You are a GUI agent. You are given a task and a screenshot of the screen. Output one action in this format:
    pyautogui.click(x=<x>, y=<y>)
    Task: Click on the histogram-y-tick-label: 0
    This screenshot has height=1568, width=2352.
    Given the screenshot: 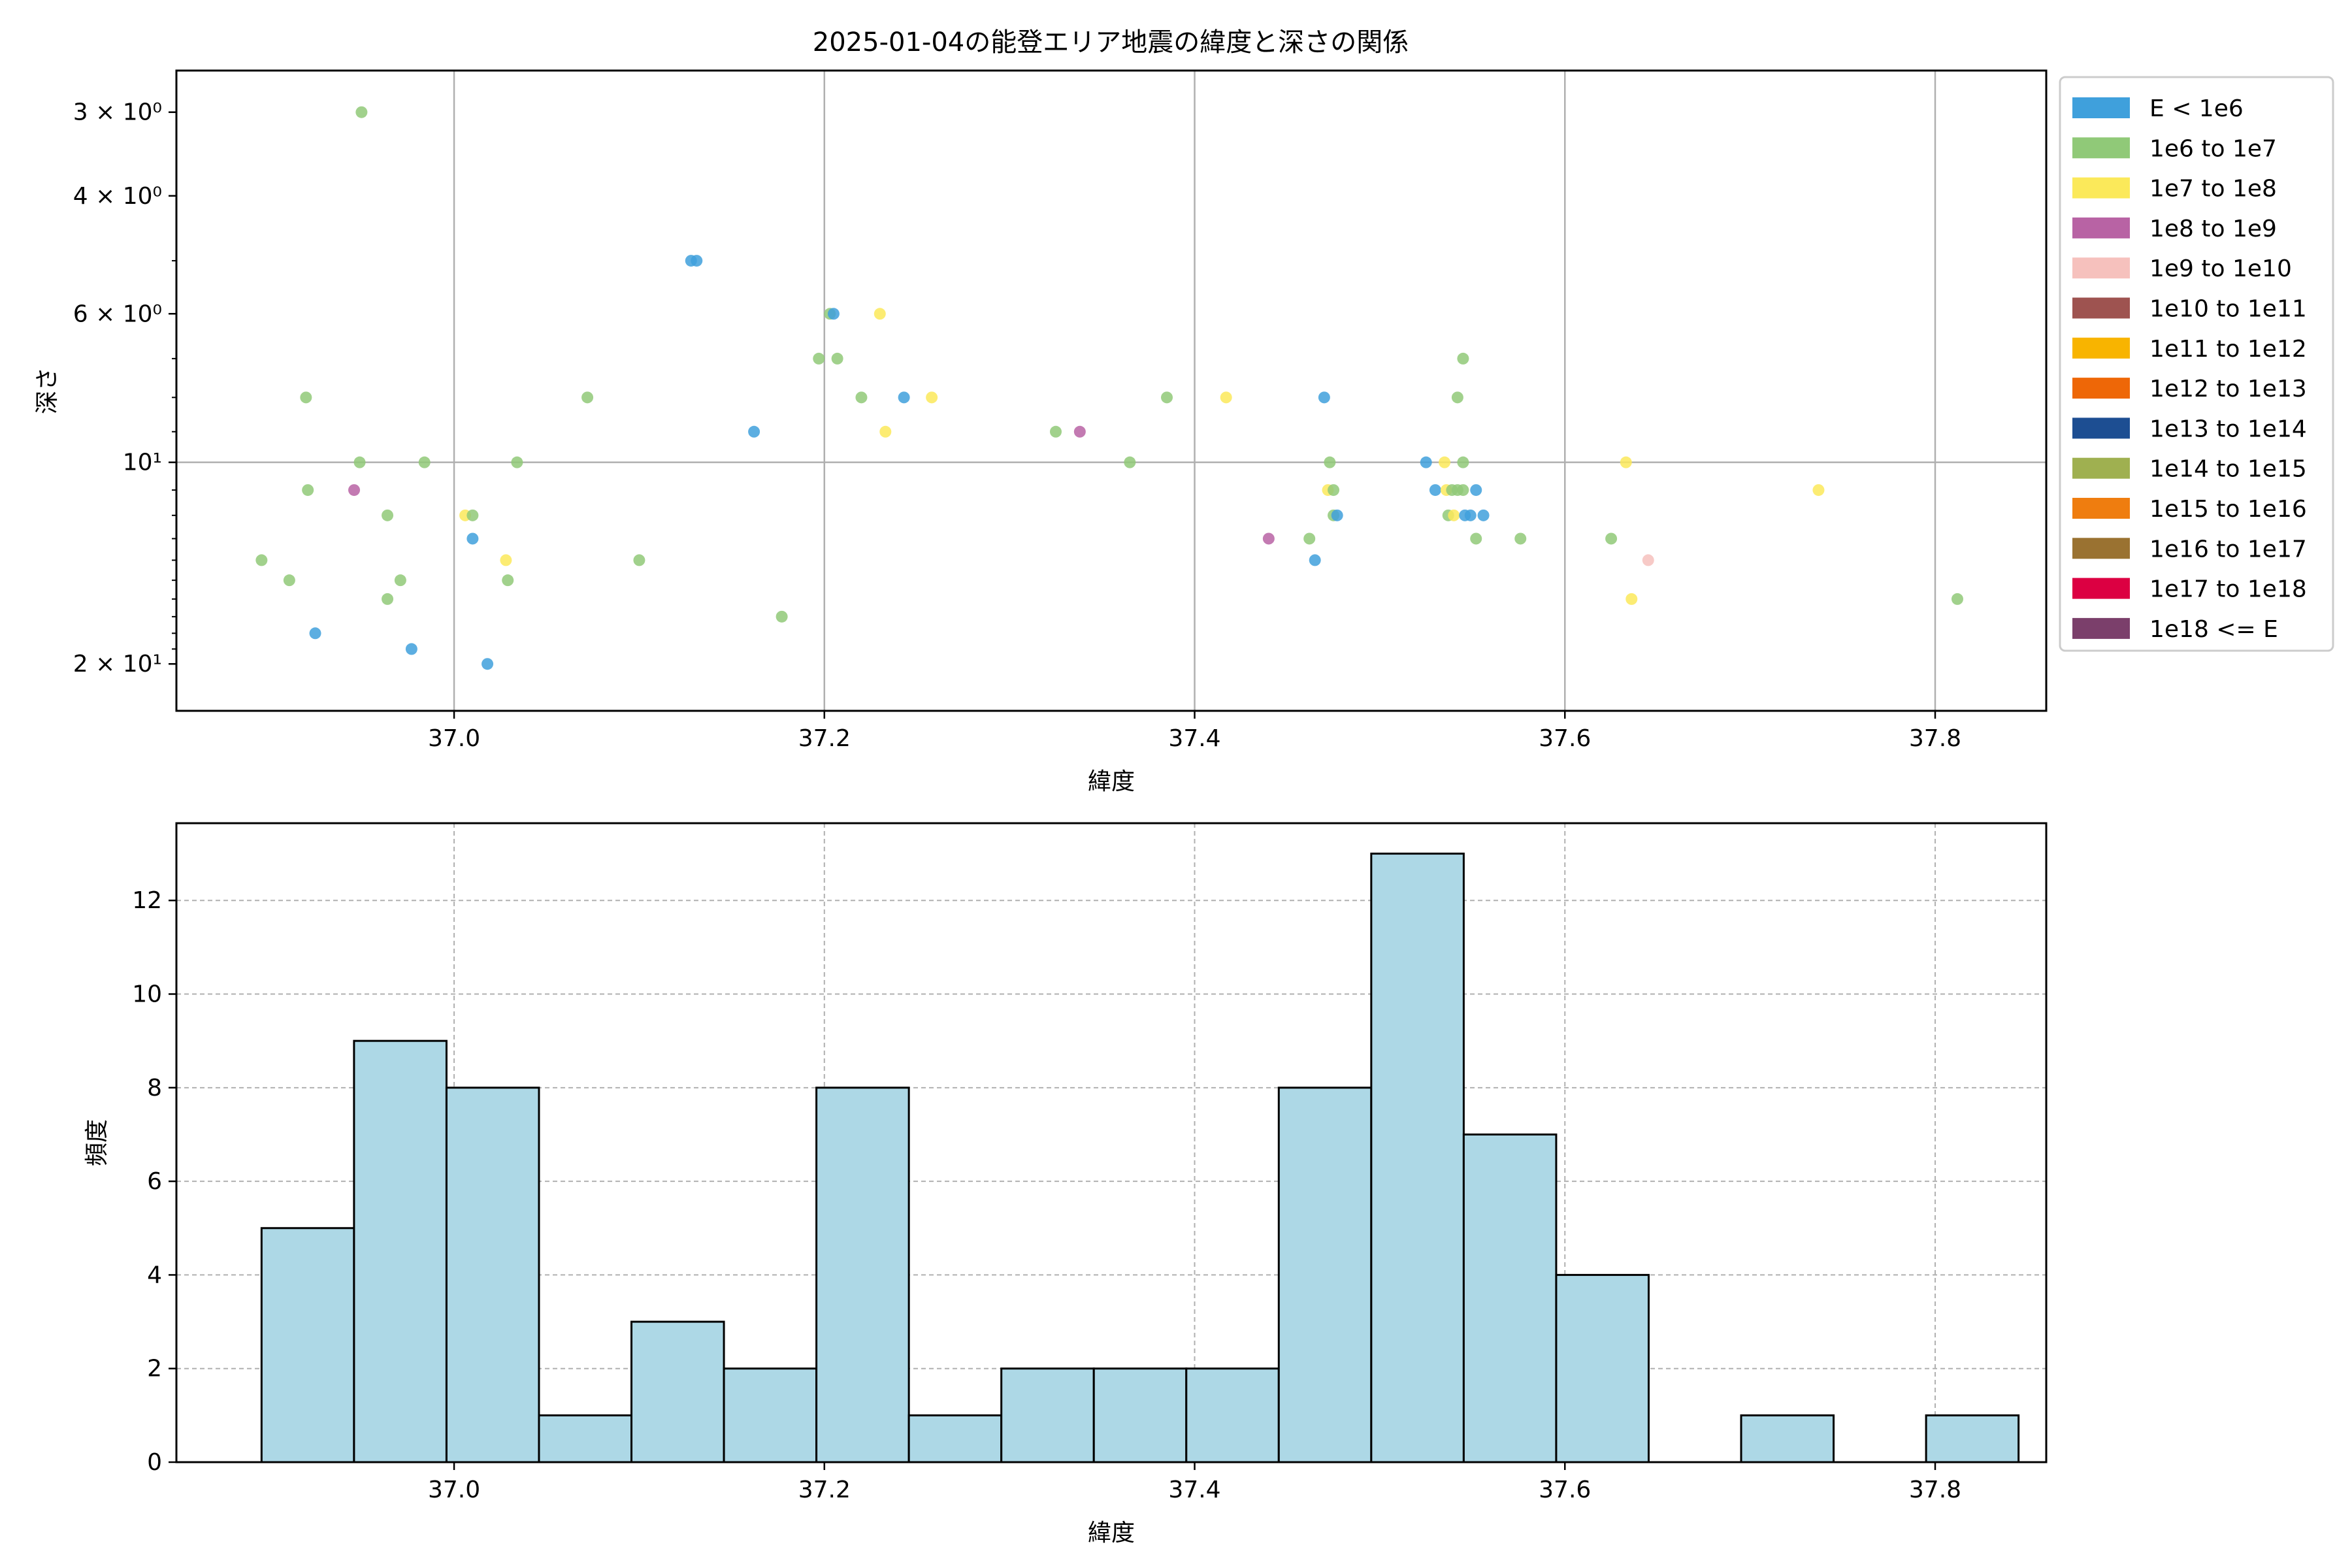 What is the action you would take?
    pyautogui.click(x=154, y=1462)
    